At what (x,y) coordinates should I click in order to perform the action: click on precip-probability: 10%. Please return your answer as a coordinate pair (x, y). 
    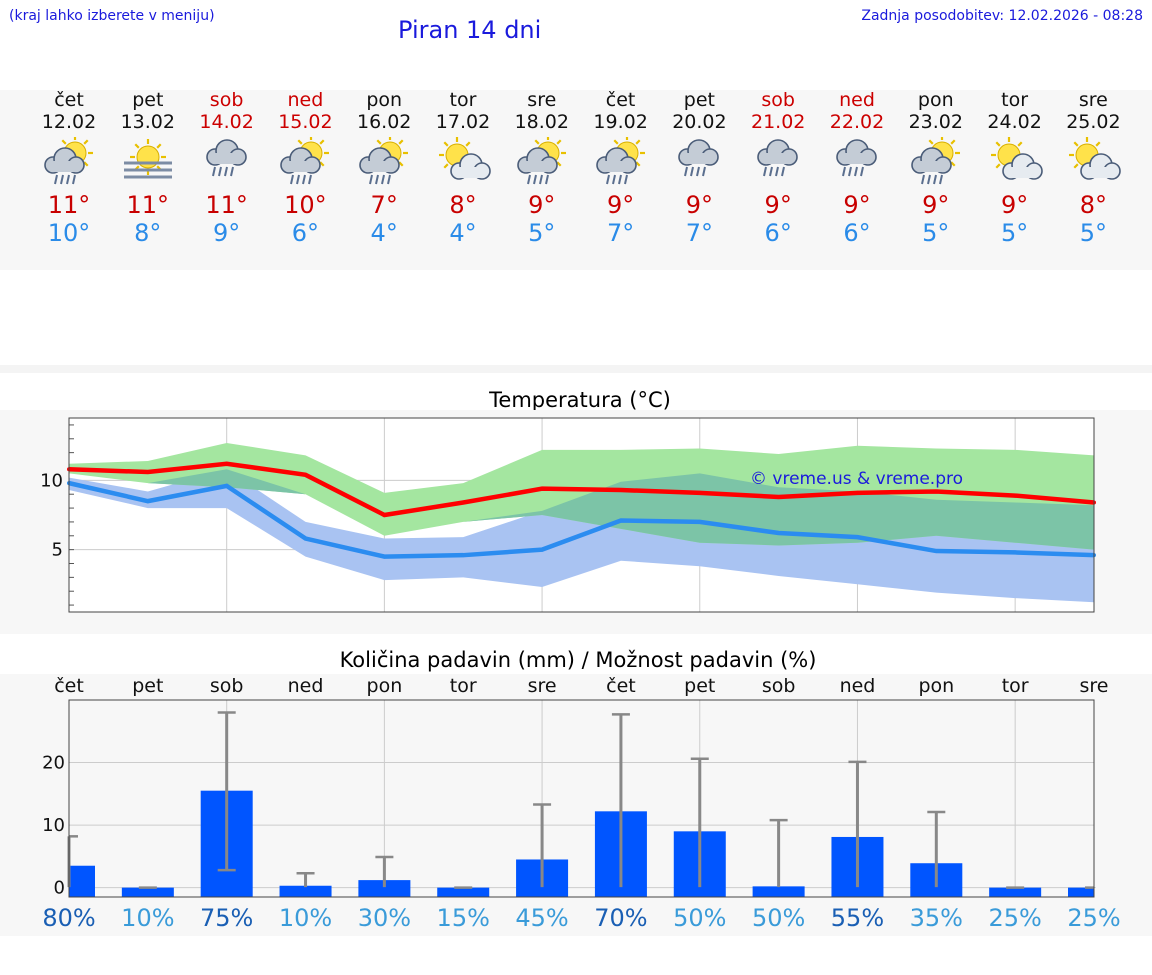
    Looking at the image, I should click on (305, 918).